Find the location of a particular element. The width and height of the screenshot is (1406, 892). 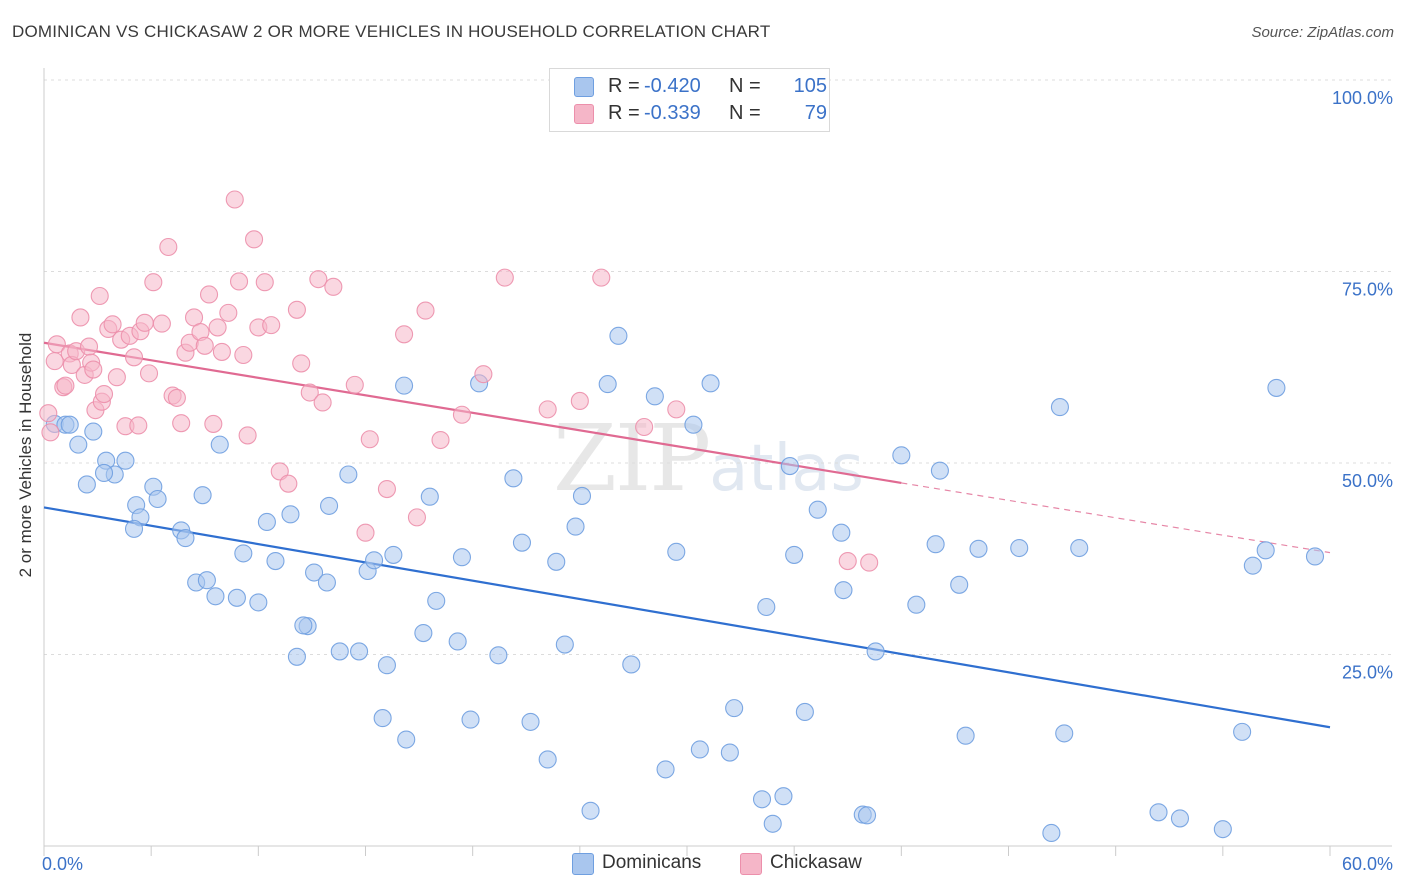

legend-n-value: 79 is located at coordinates (815, 113).